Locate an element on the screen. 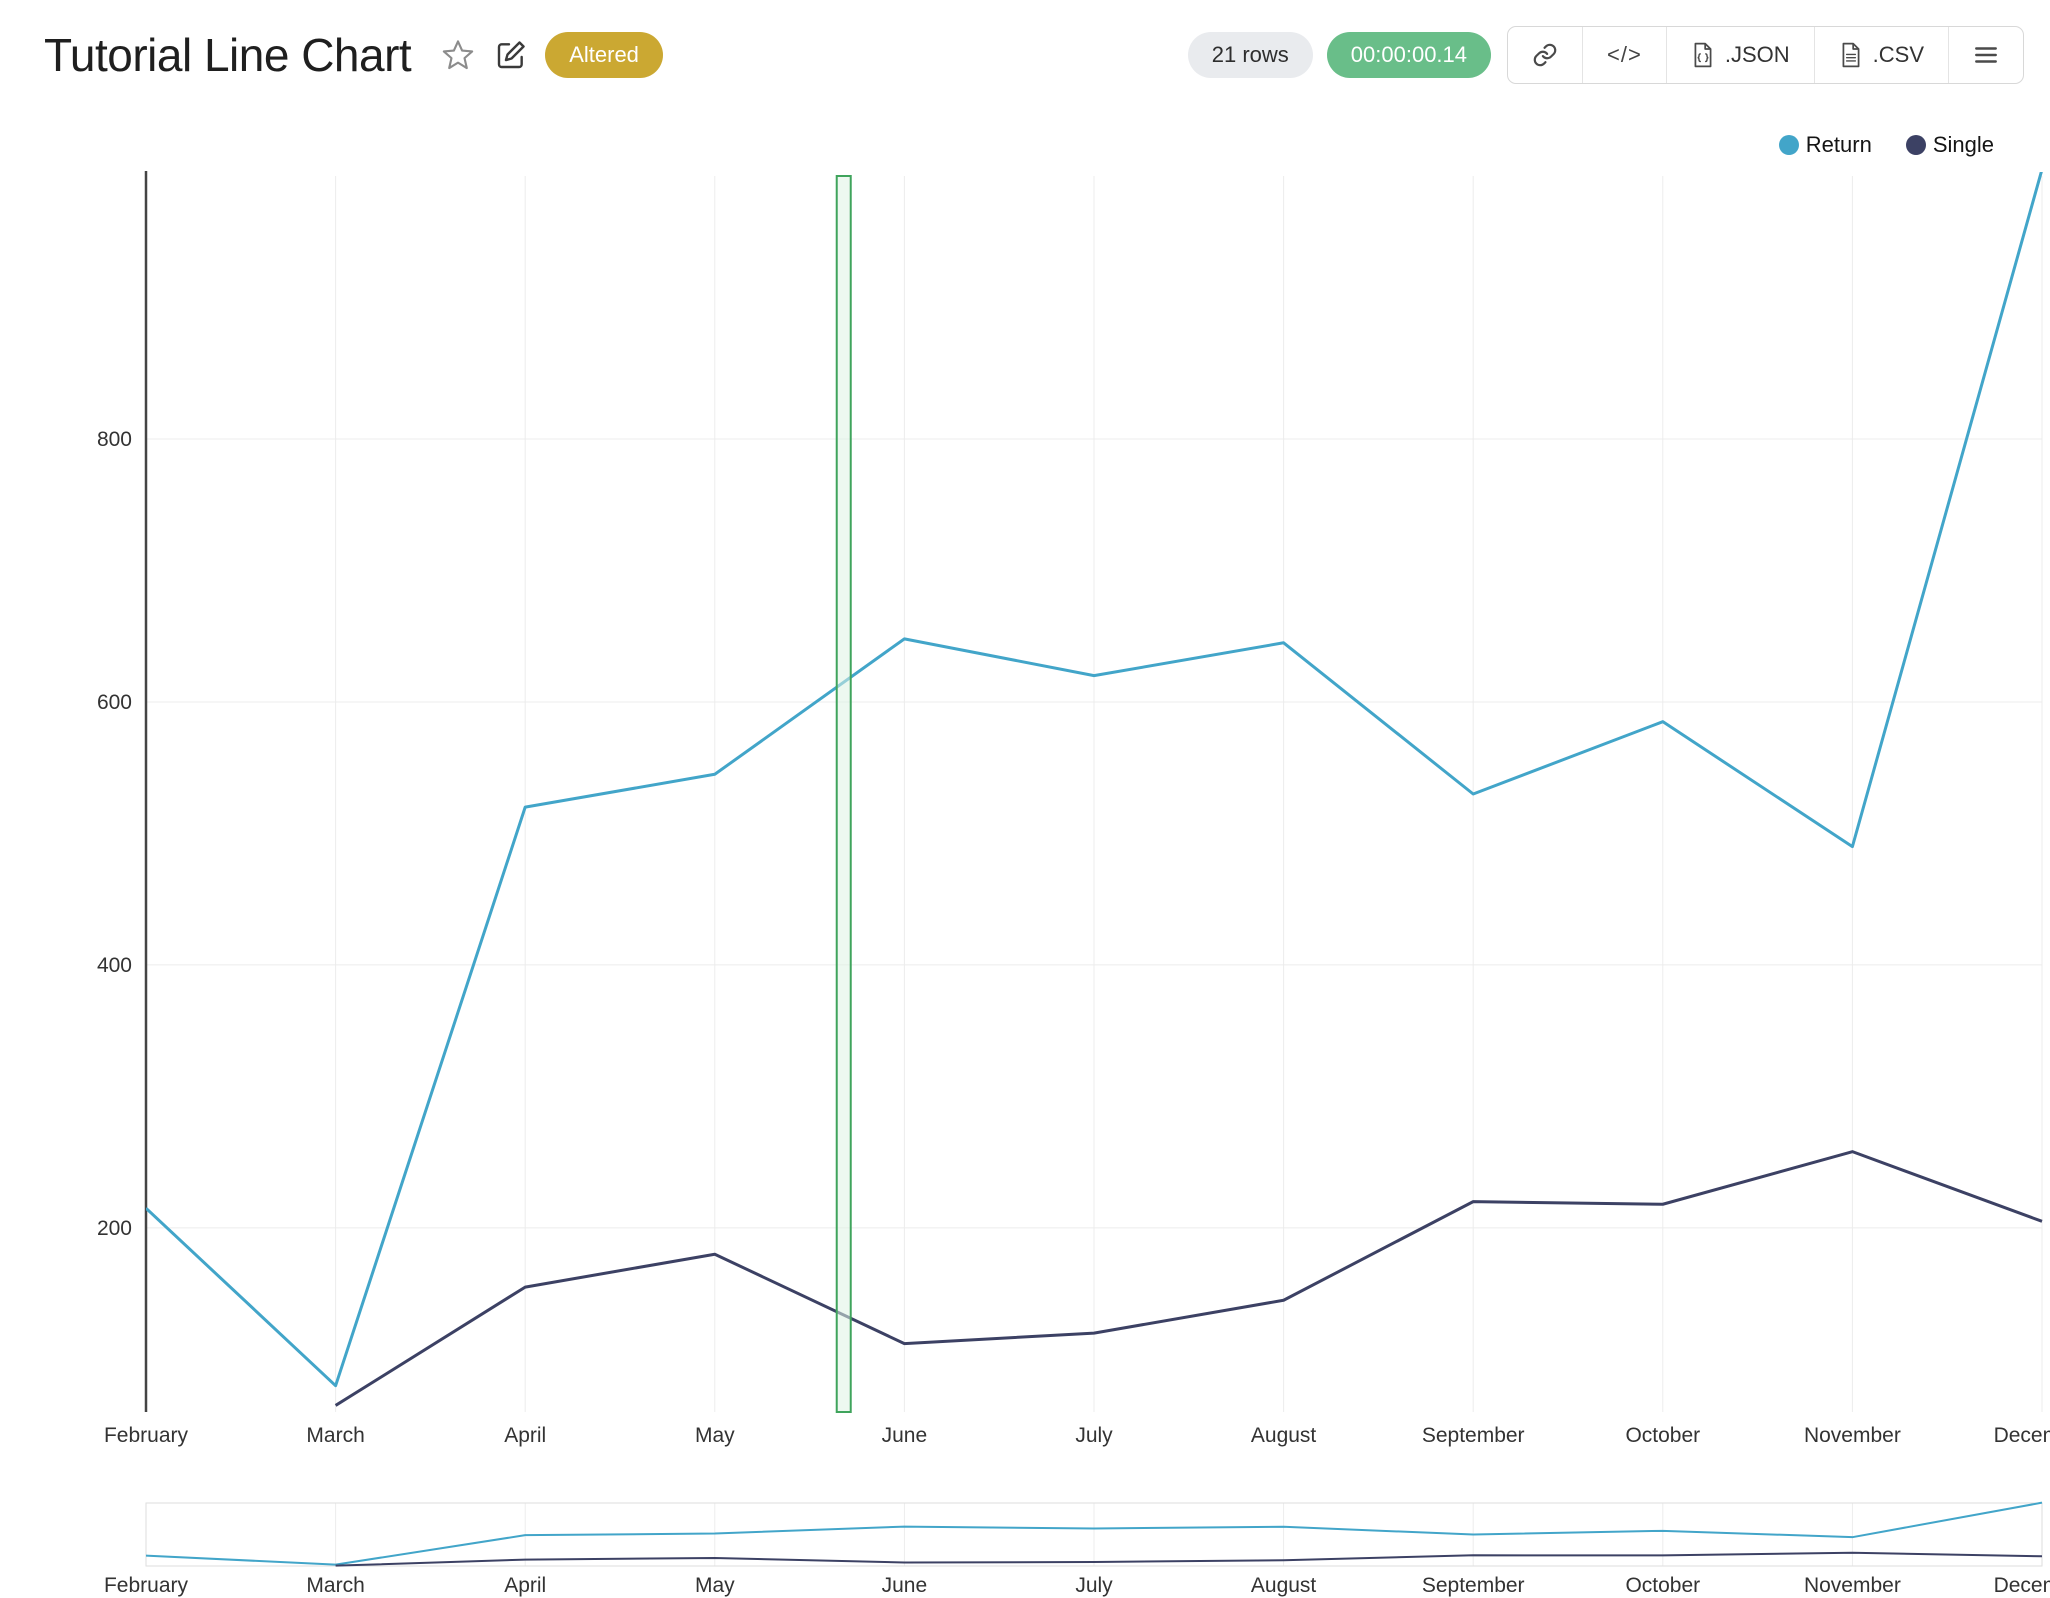 The height and width of the screenshot is (1598, 2050). altered-badge: Altered is located at coordinates (604, 55).